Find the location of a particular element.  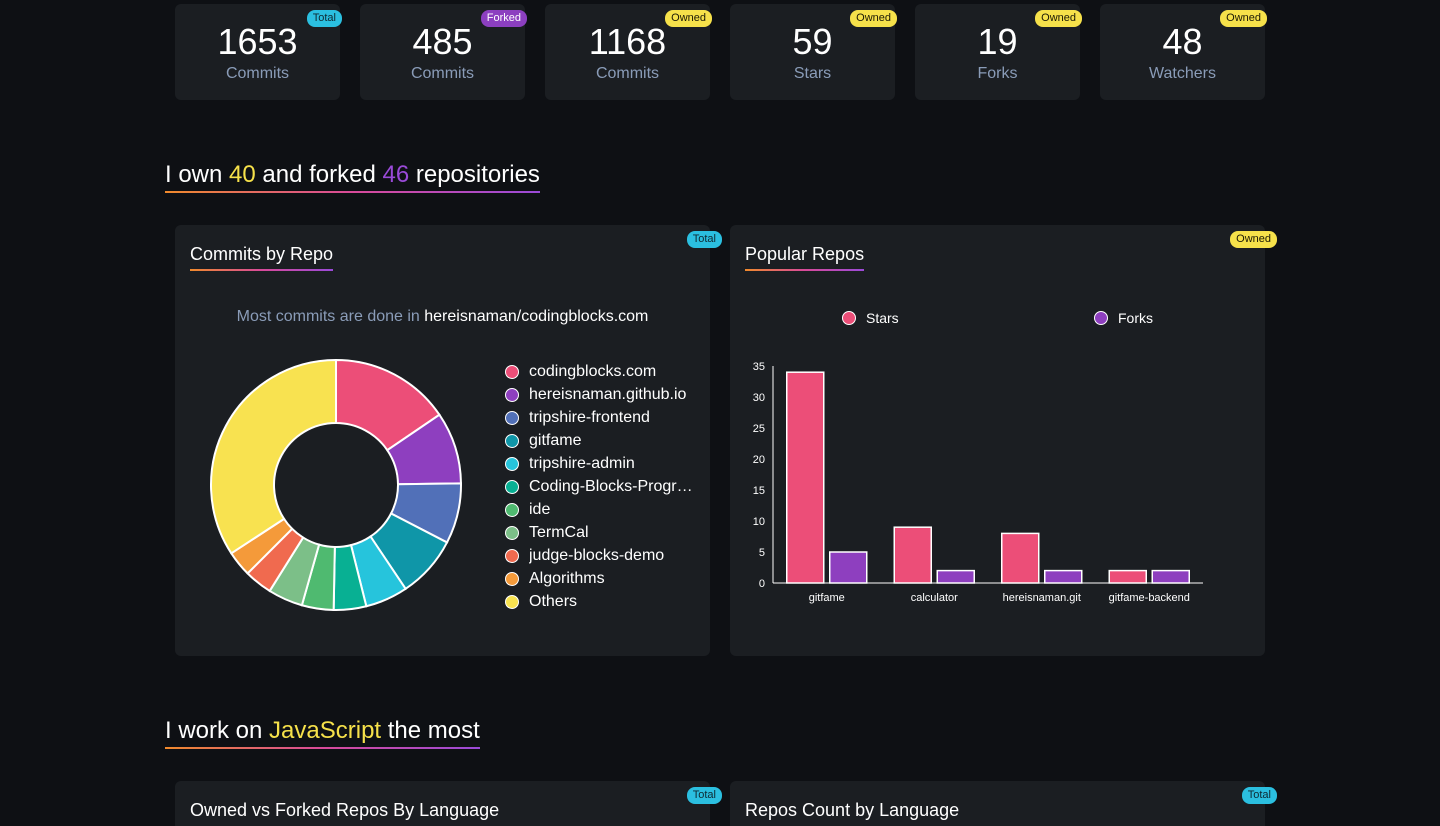

stat-value: 48 is located at coordinates (1182, 41).